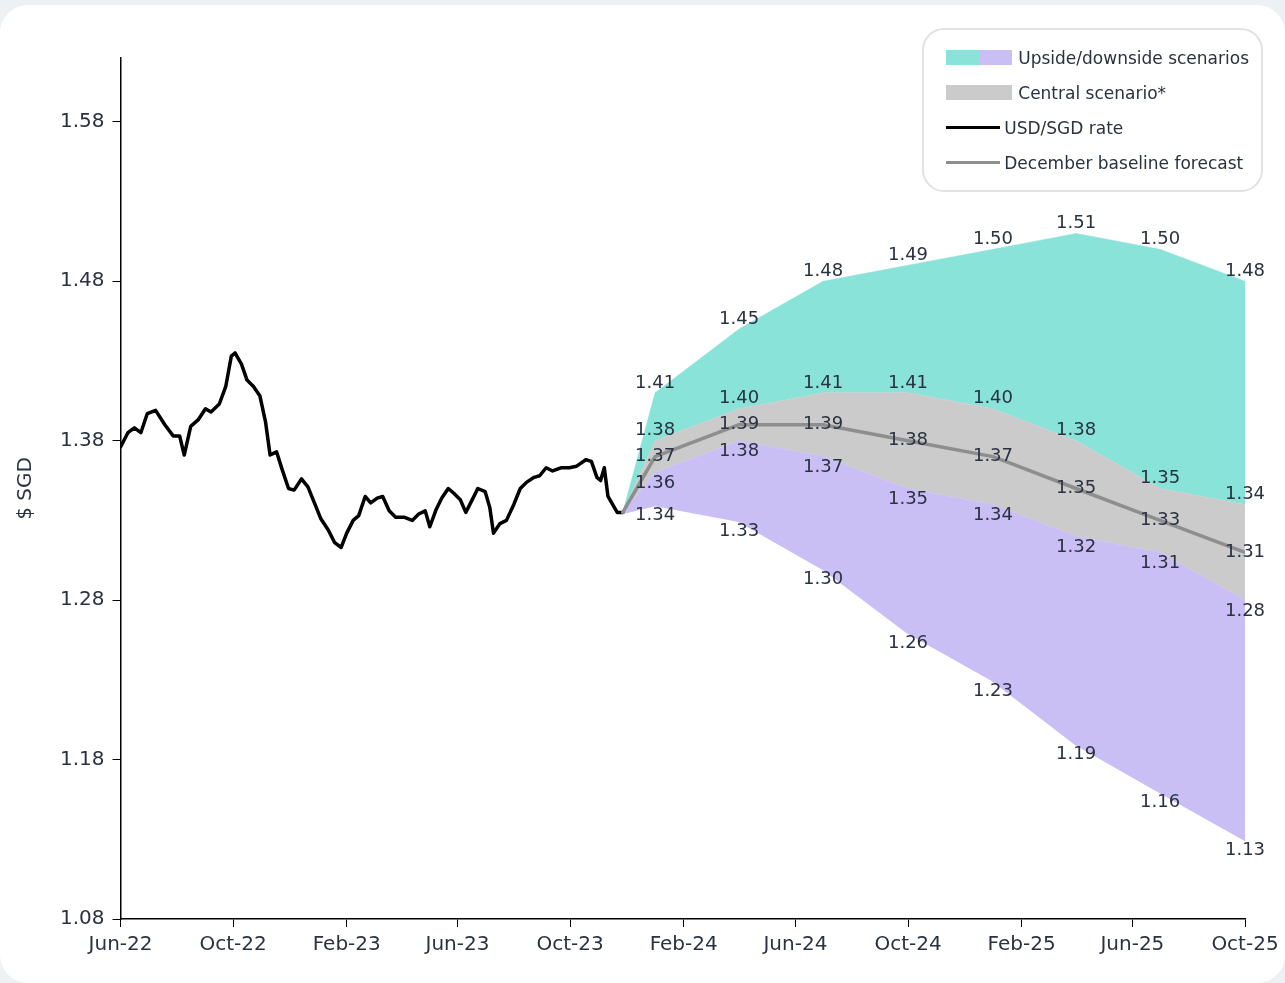  What do you see at coordinates (1245, 943) in the screenshot?
I see `x-tick-label: Oct-25` at bounding box center [1245, 943].